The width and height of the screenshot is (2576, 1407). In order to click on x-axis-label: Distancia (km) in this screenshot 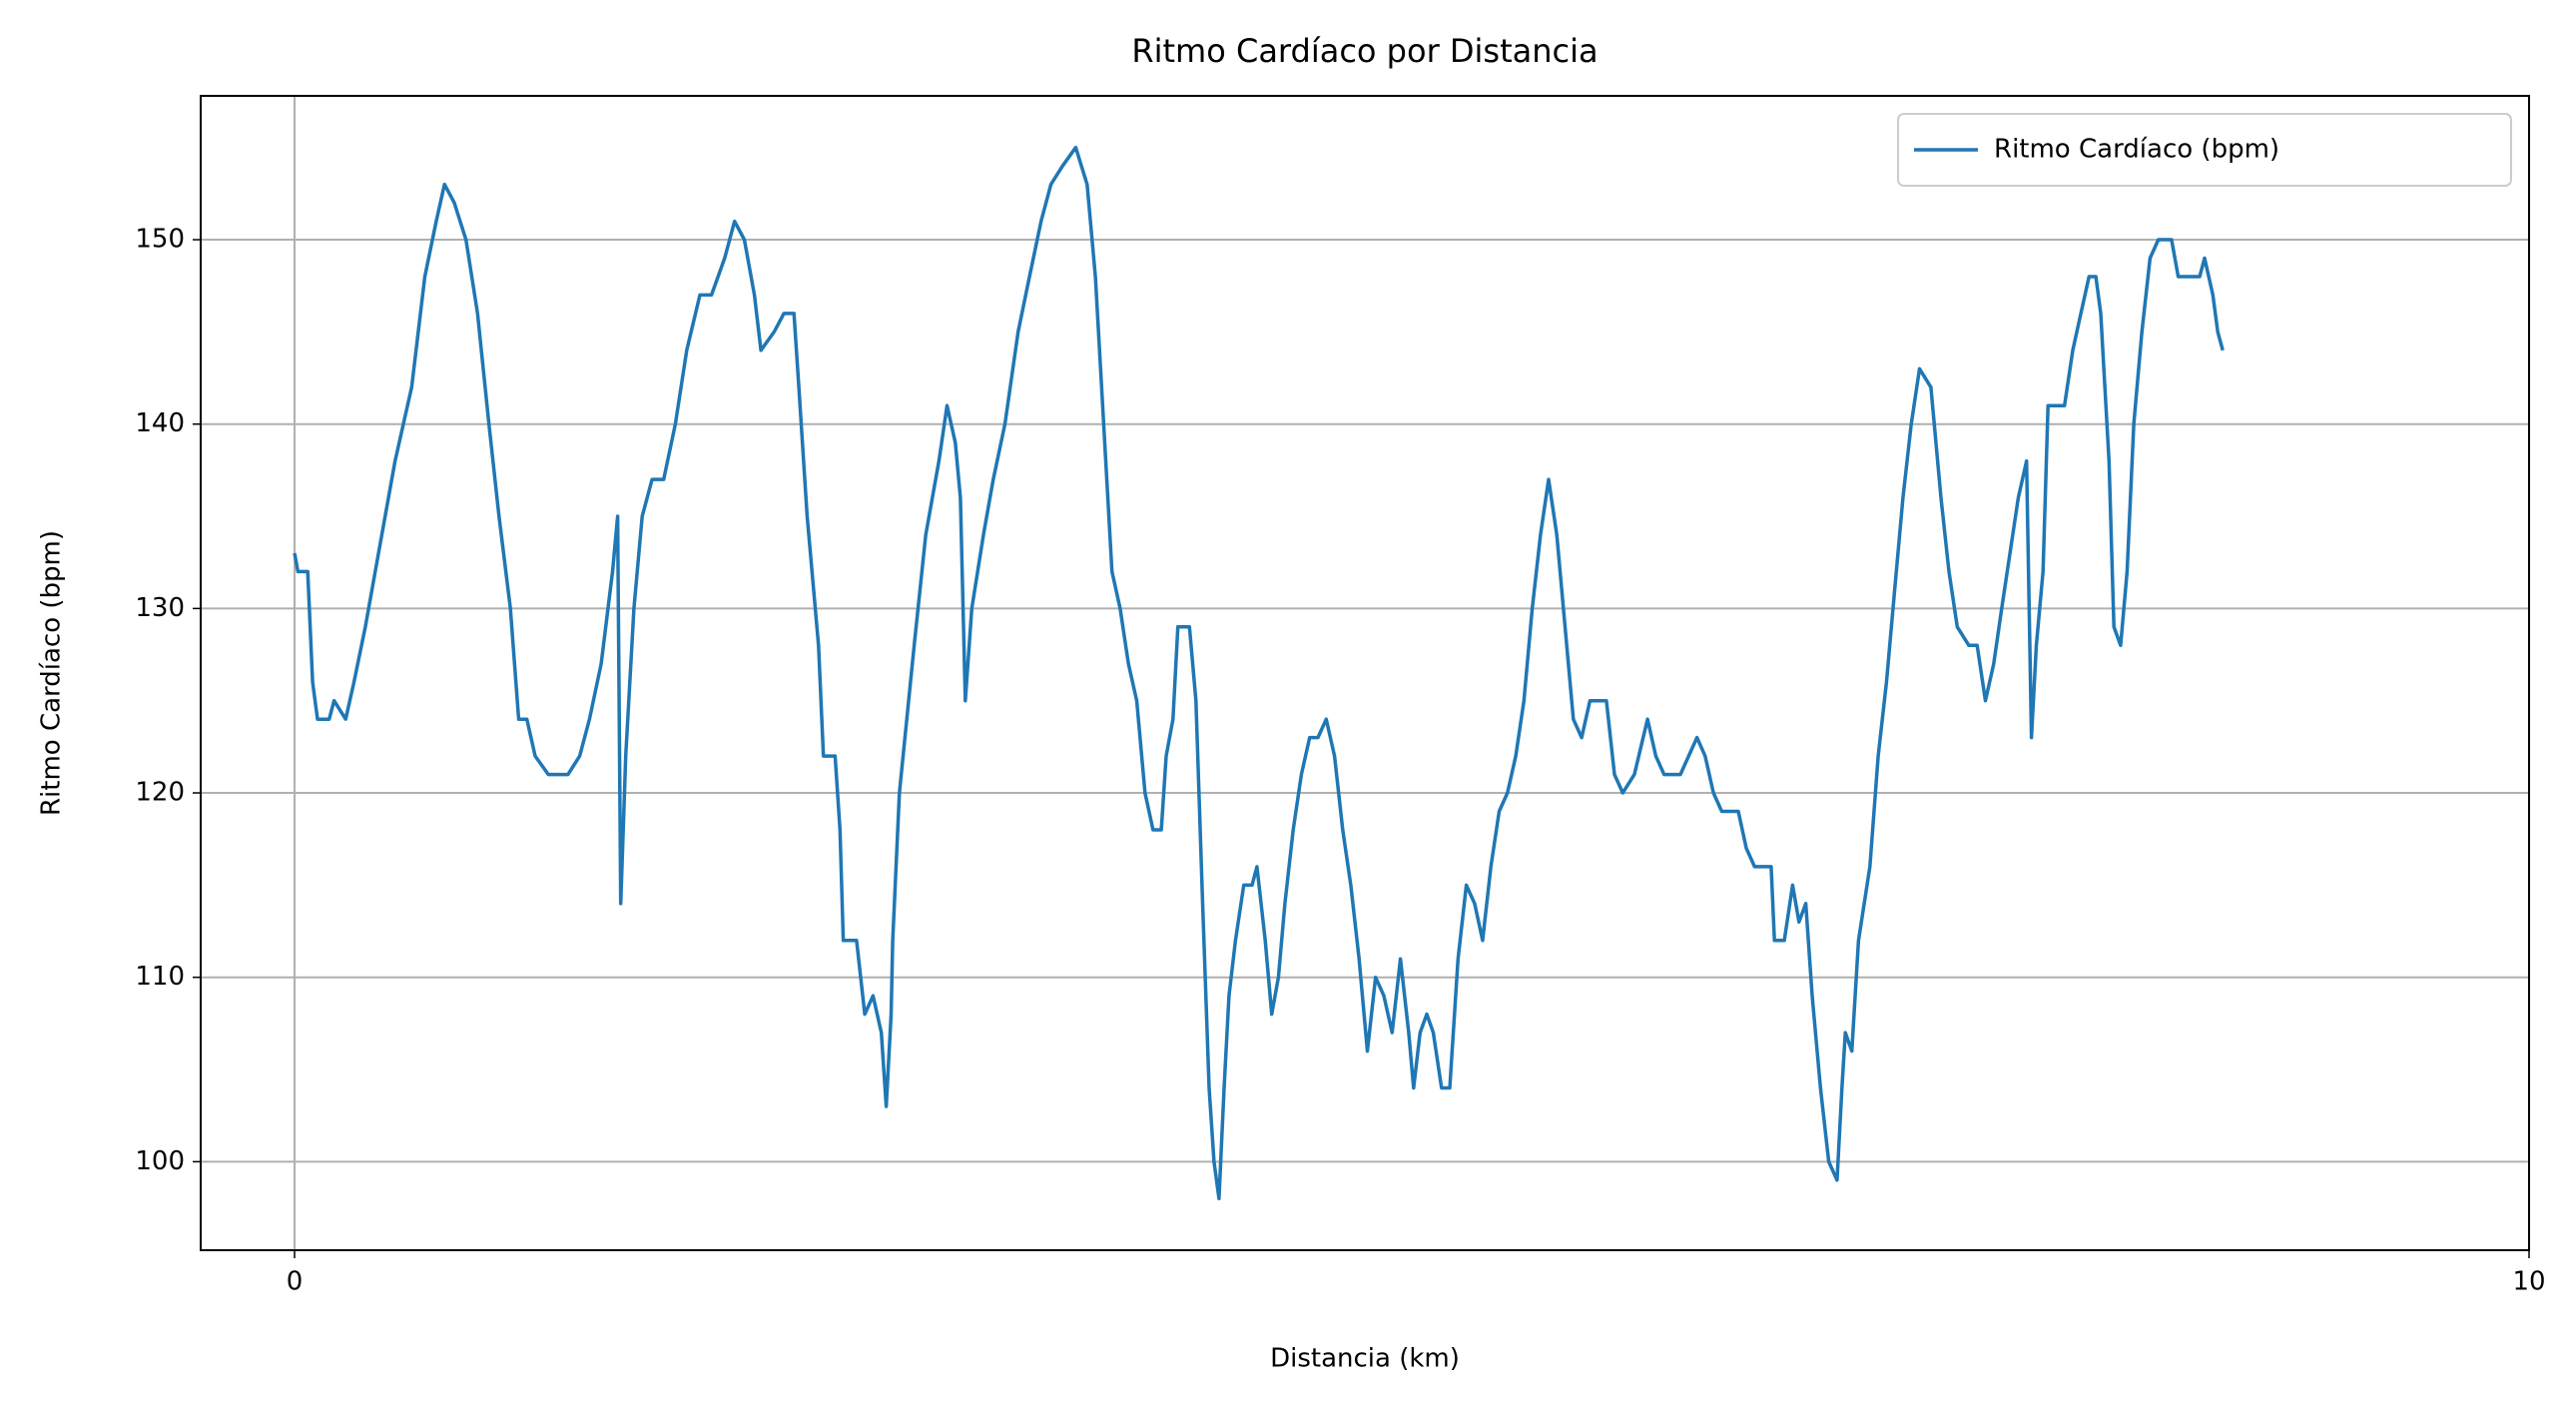, I will do `click(1365, 1359)`.